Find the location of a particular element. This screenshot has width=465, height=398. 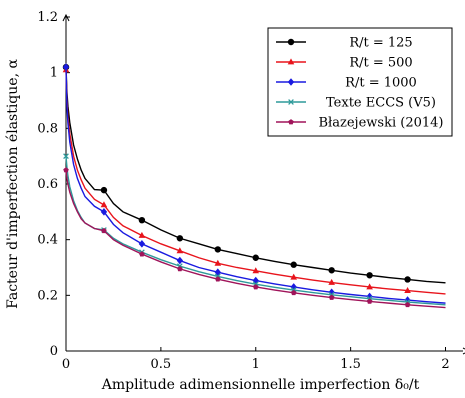

y-tick-label: 0 is located at coordinates (54, 351).